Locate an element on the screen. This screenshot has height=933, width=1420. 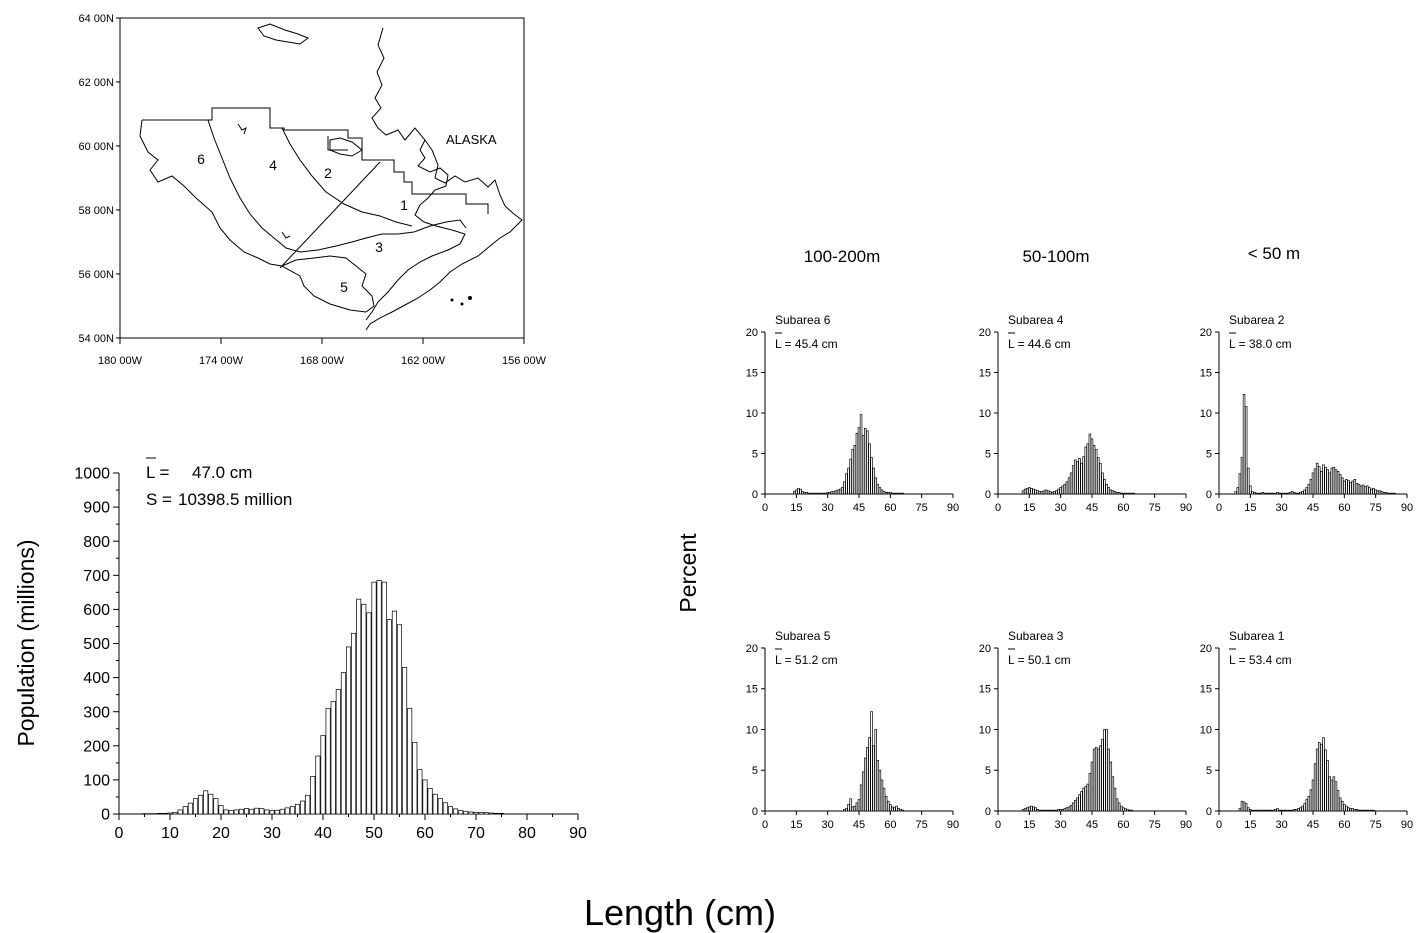
x-tick-label: 60 is located at coordinates (890, 825).